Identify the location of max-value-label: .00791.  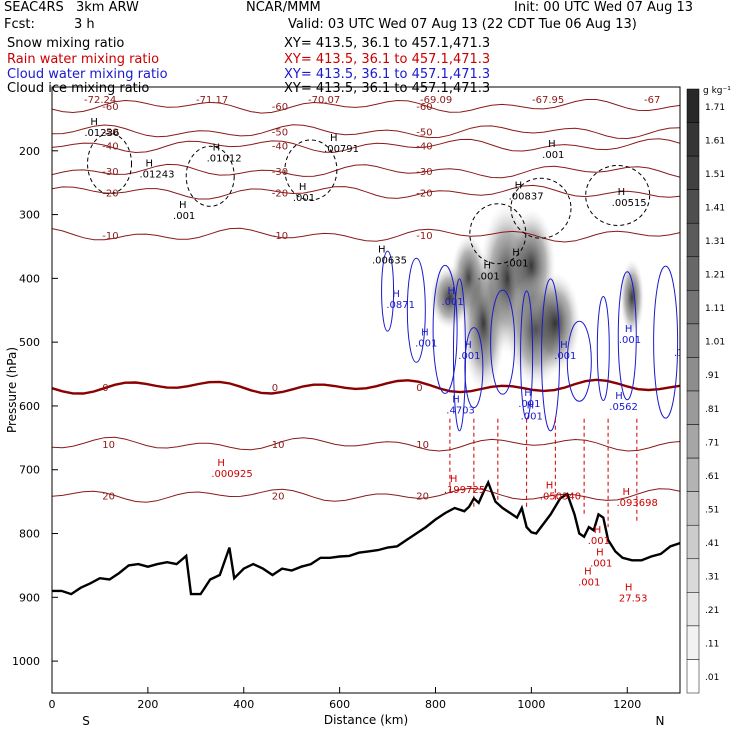
(341, 149).